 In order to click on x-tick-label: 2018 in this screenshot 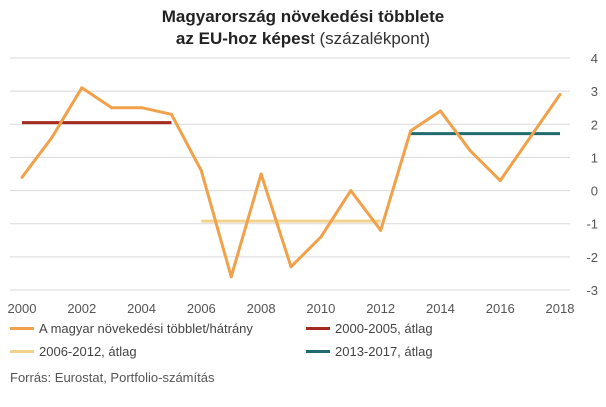, I will do `click(560, 308)`.